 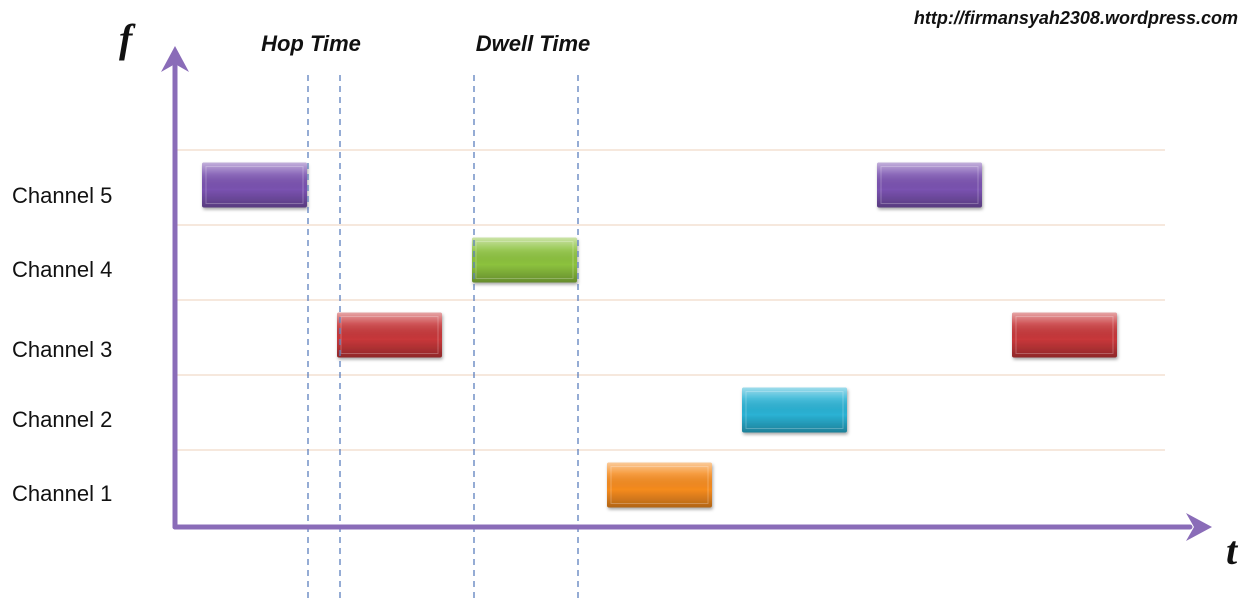 What do you see at coordinates (62, 493) in the screenshot?
I see `channel-label: Channel 1` at bounding box center [62, 493].